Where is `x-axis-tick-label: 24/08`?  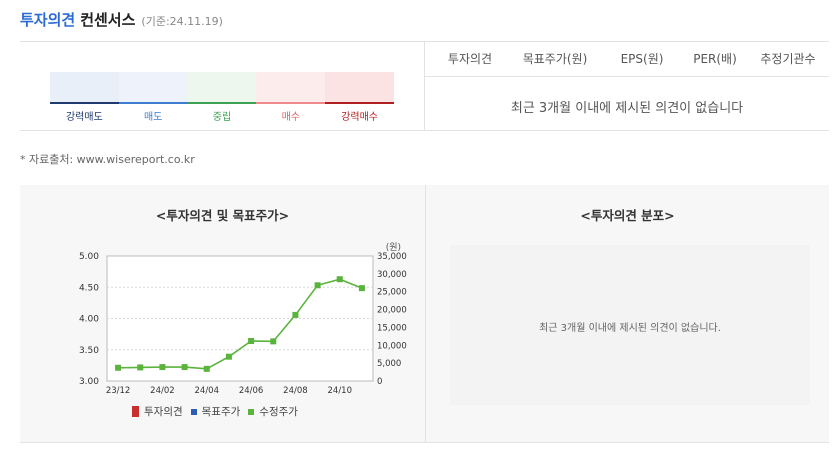 x-axis-tick-label: 24/08 is located at coordinates (295, 391).